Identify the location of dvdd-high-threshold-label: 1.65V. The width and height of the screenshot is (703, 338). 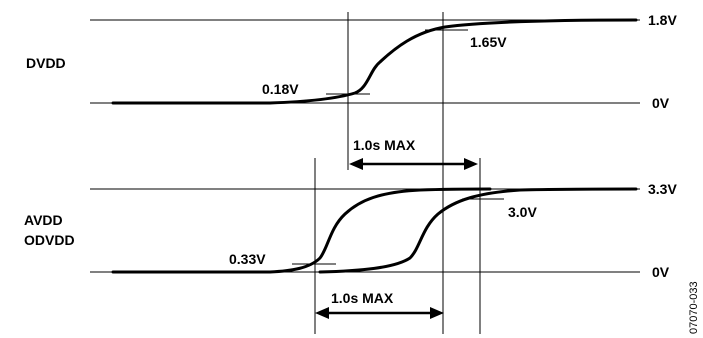
(488, 42).